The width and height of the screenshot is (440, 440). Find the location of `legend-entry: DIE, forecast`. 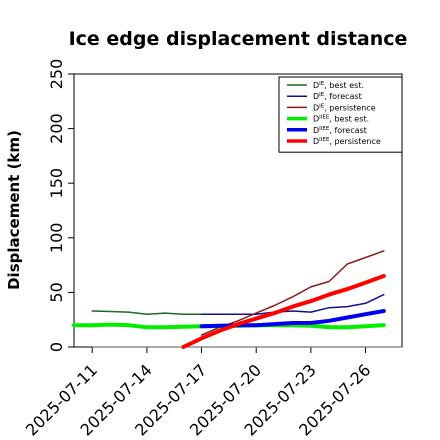

legend-entry: DIE, forecast is located at coordinates (337, 96).